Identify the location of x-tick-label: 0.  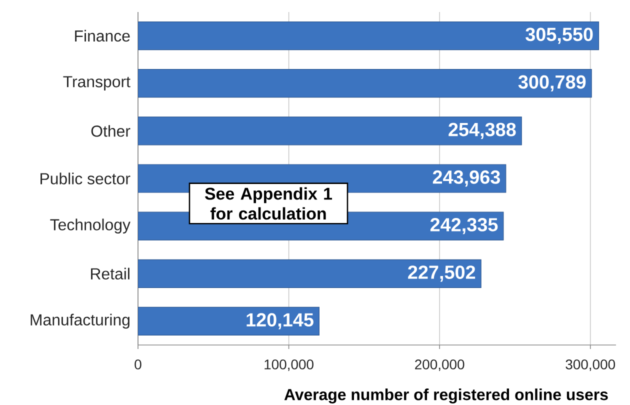
(138, 365).